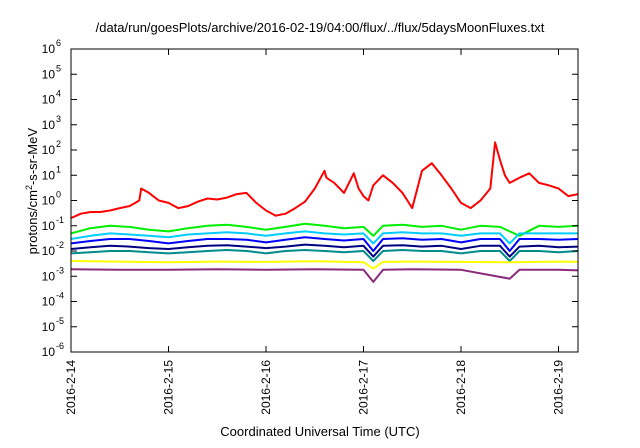  What do you see at coordinates (266, 387) in the screenshot?
I see `x-tick-label-2: 2016-2-16` at bounding box center [266, 387].